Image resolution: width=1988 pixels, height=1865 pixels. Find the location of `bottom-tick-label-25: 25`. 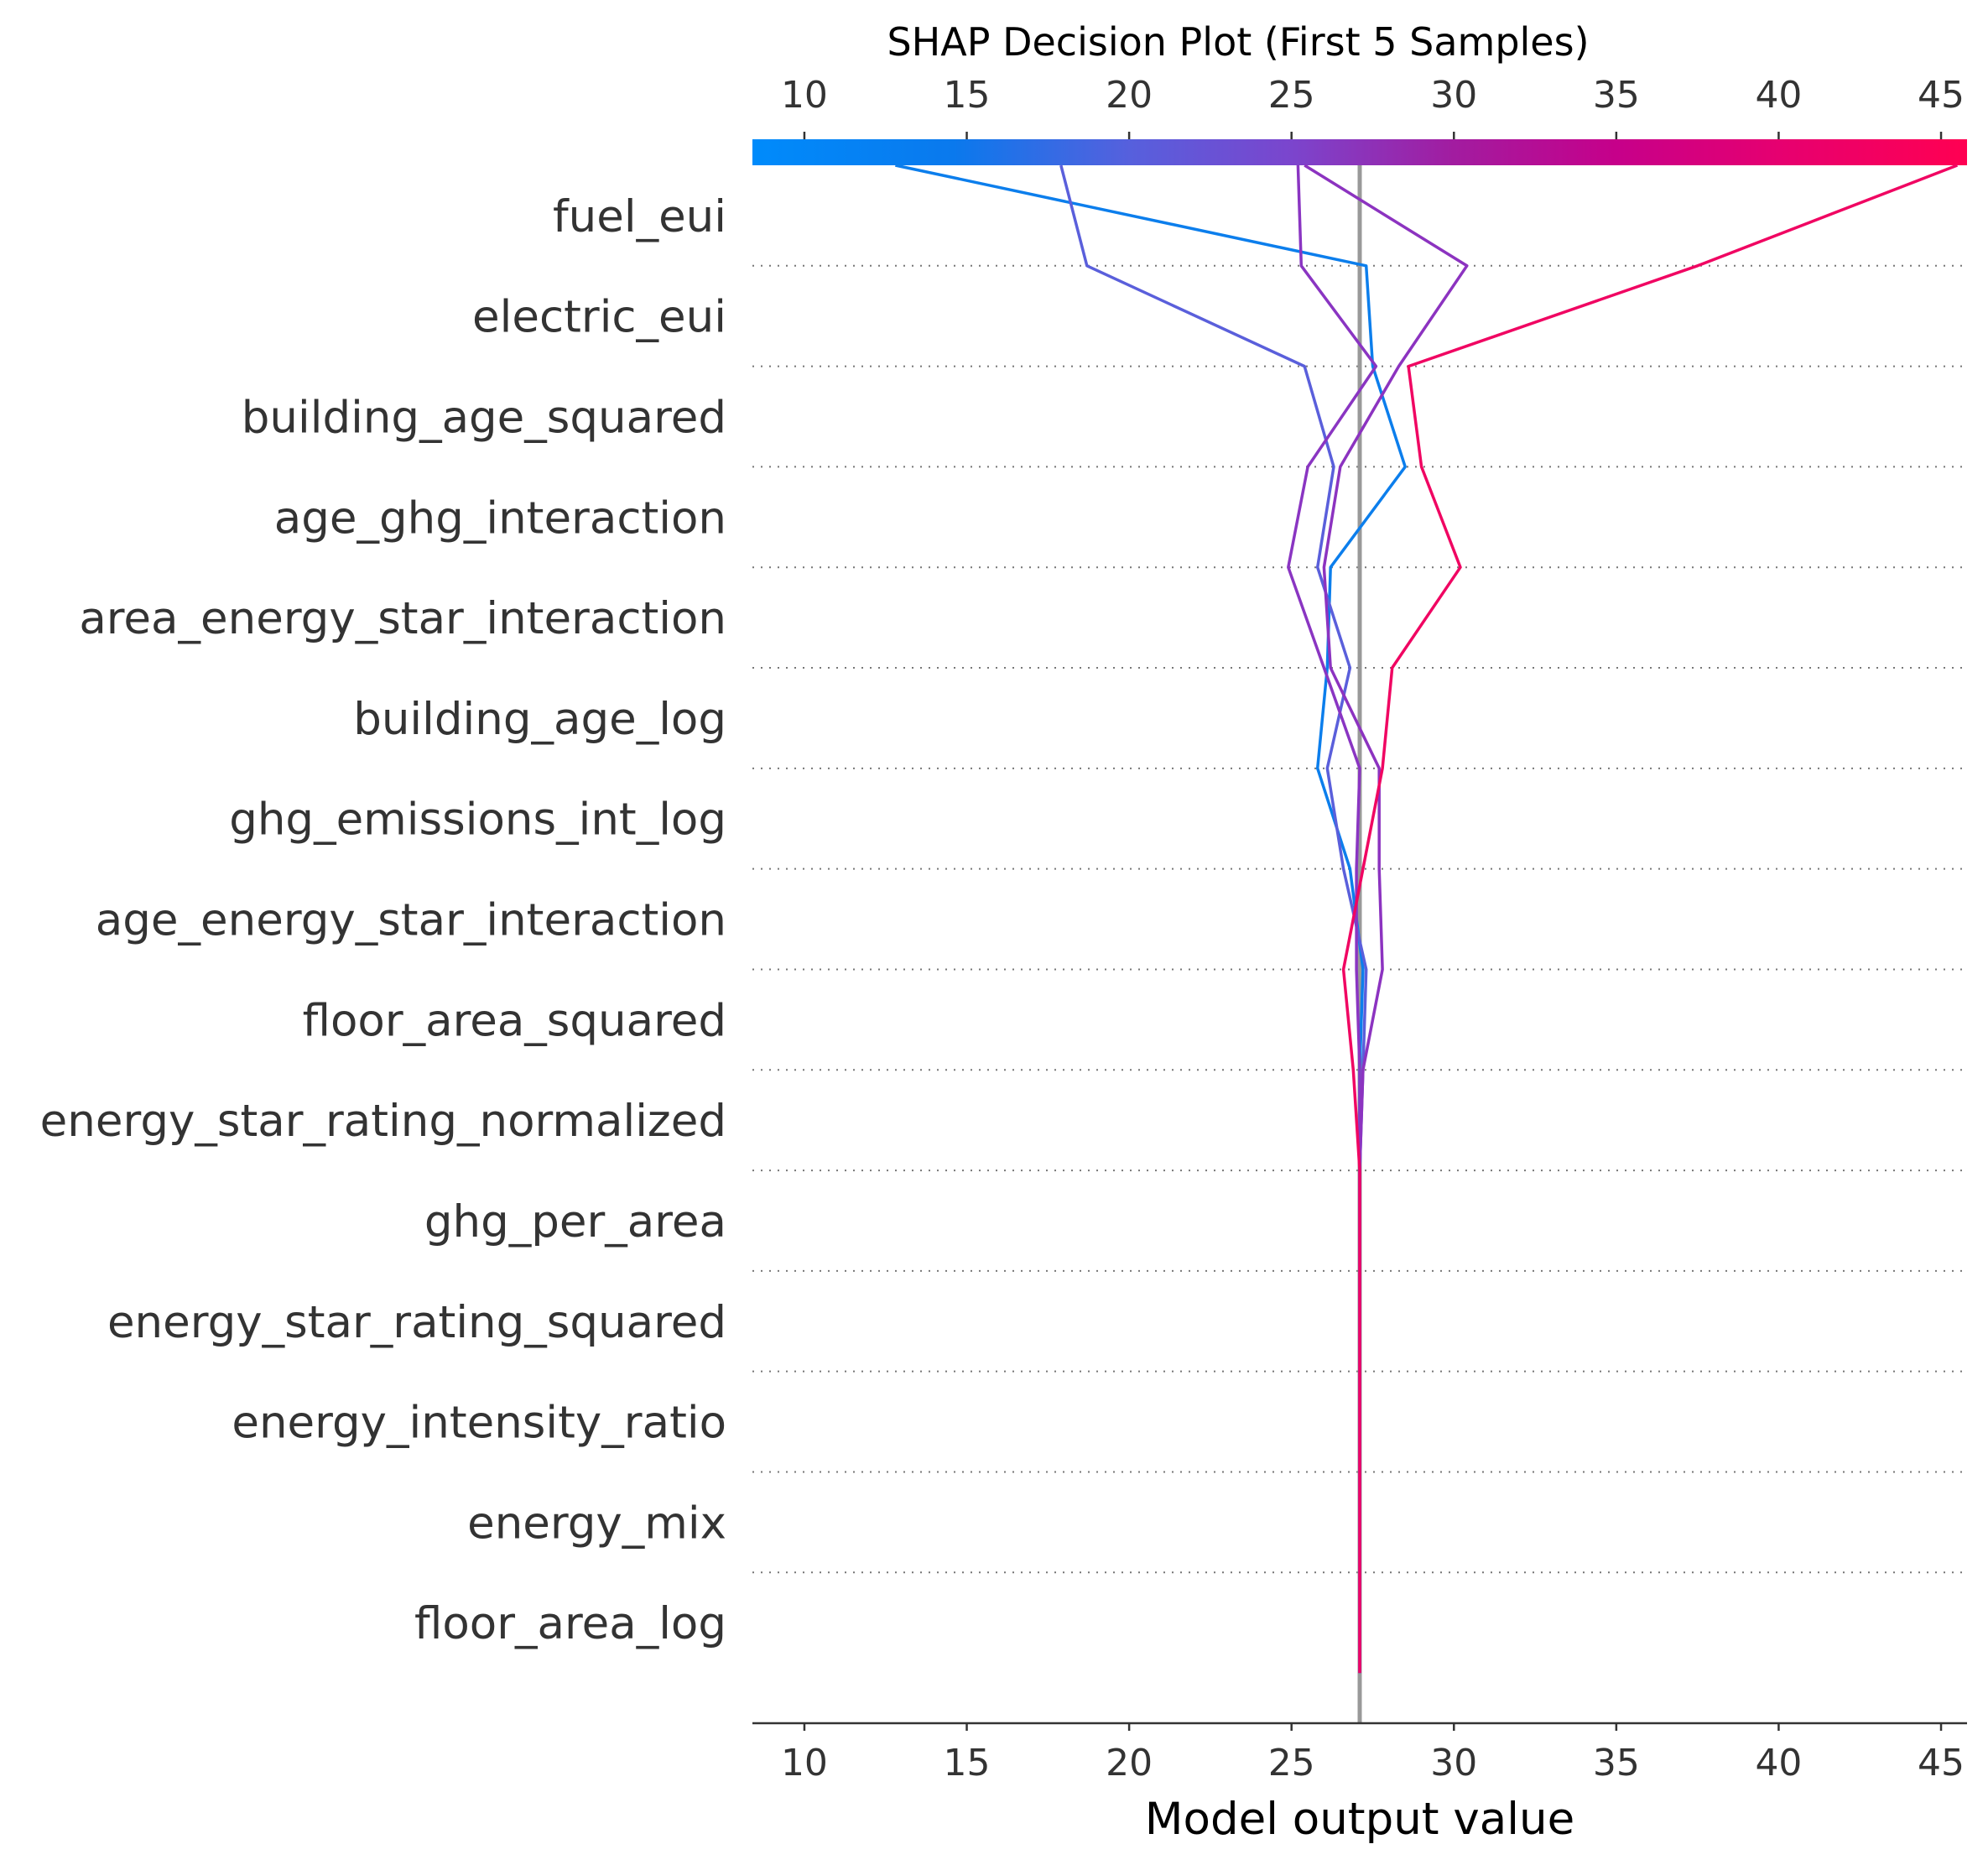

bottom-tick-label-25: 25 is located at coordinates (1292, 1763).